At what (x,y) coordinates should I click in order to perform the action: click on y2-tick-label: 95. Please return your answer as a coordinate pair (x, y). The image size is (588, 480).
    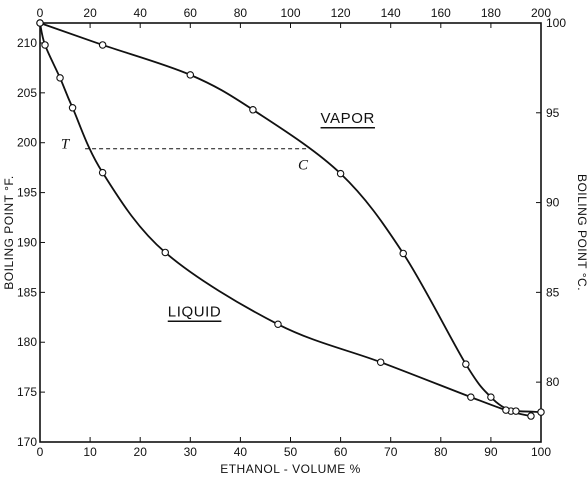
    Looking at the image, I should click on (553, 113).